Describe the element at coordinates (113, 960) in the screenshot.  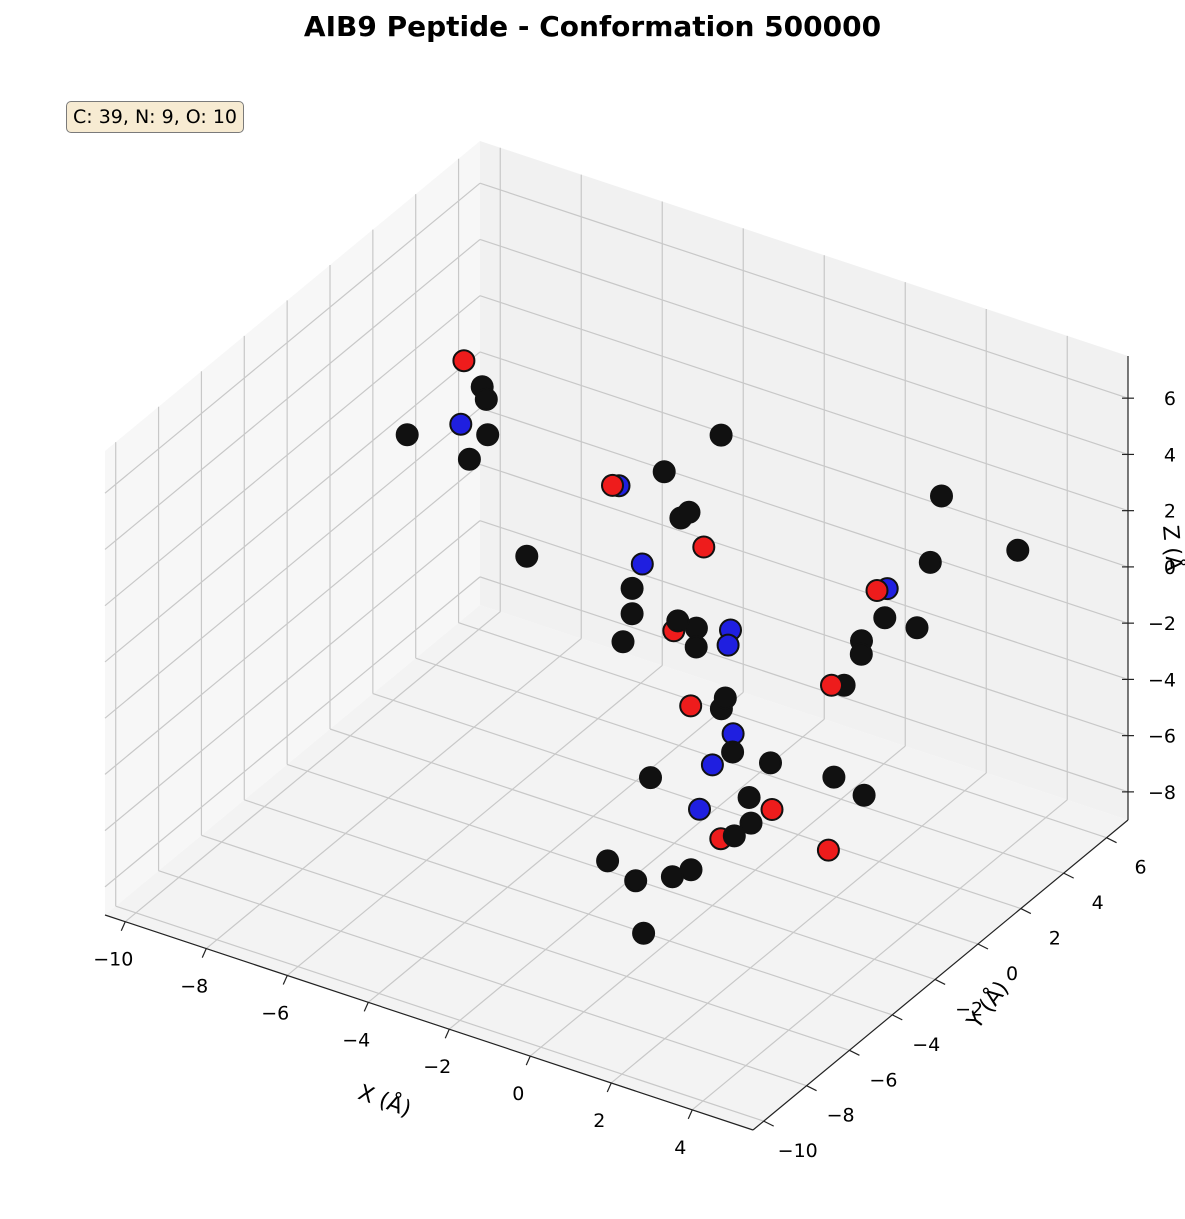
I see `x-tick-label: −10` at that location.